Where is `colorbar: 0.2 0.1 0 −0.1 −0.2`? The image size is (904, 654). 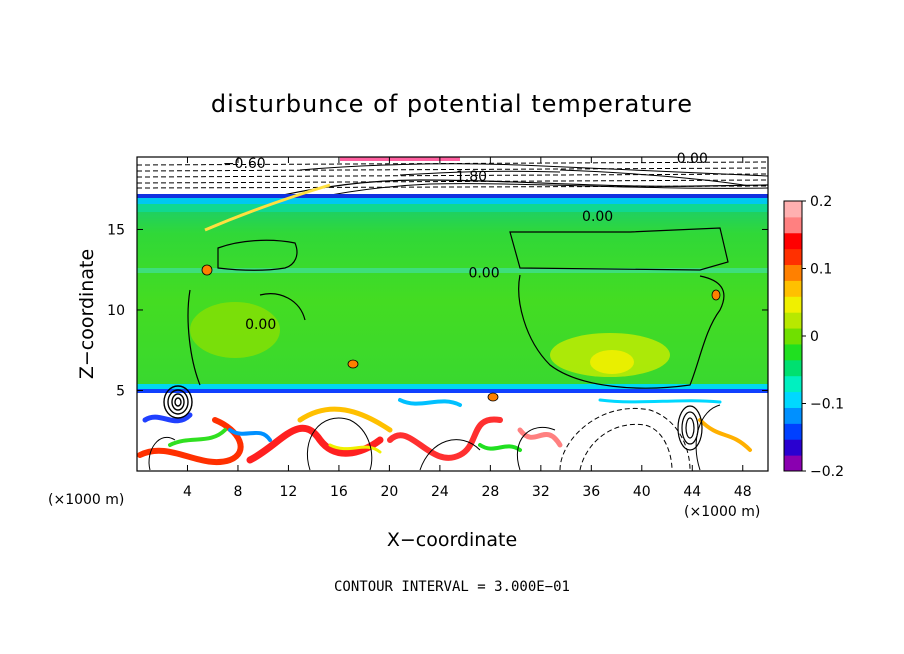
colorbar: 0.2 0.1 0 −0.1 −0.2 is located at coordinates (813, 337).